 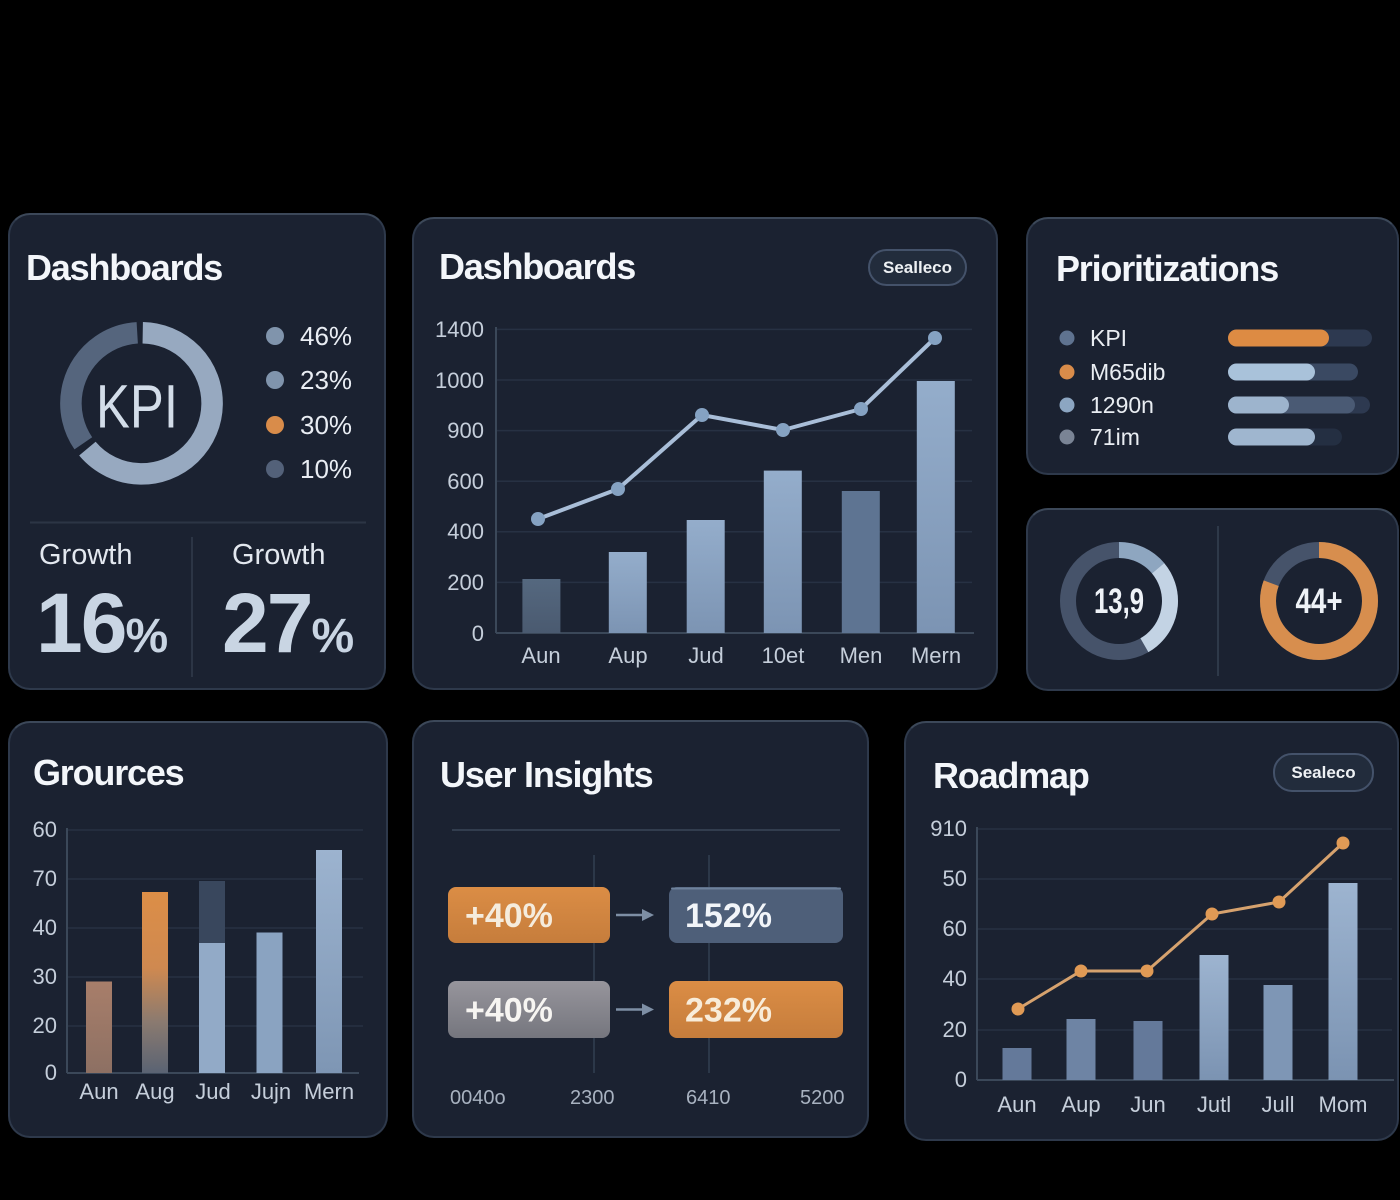 I want to click on svg-text: 900, so click(x=465, y=430).